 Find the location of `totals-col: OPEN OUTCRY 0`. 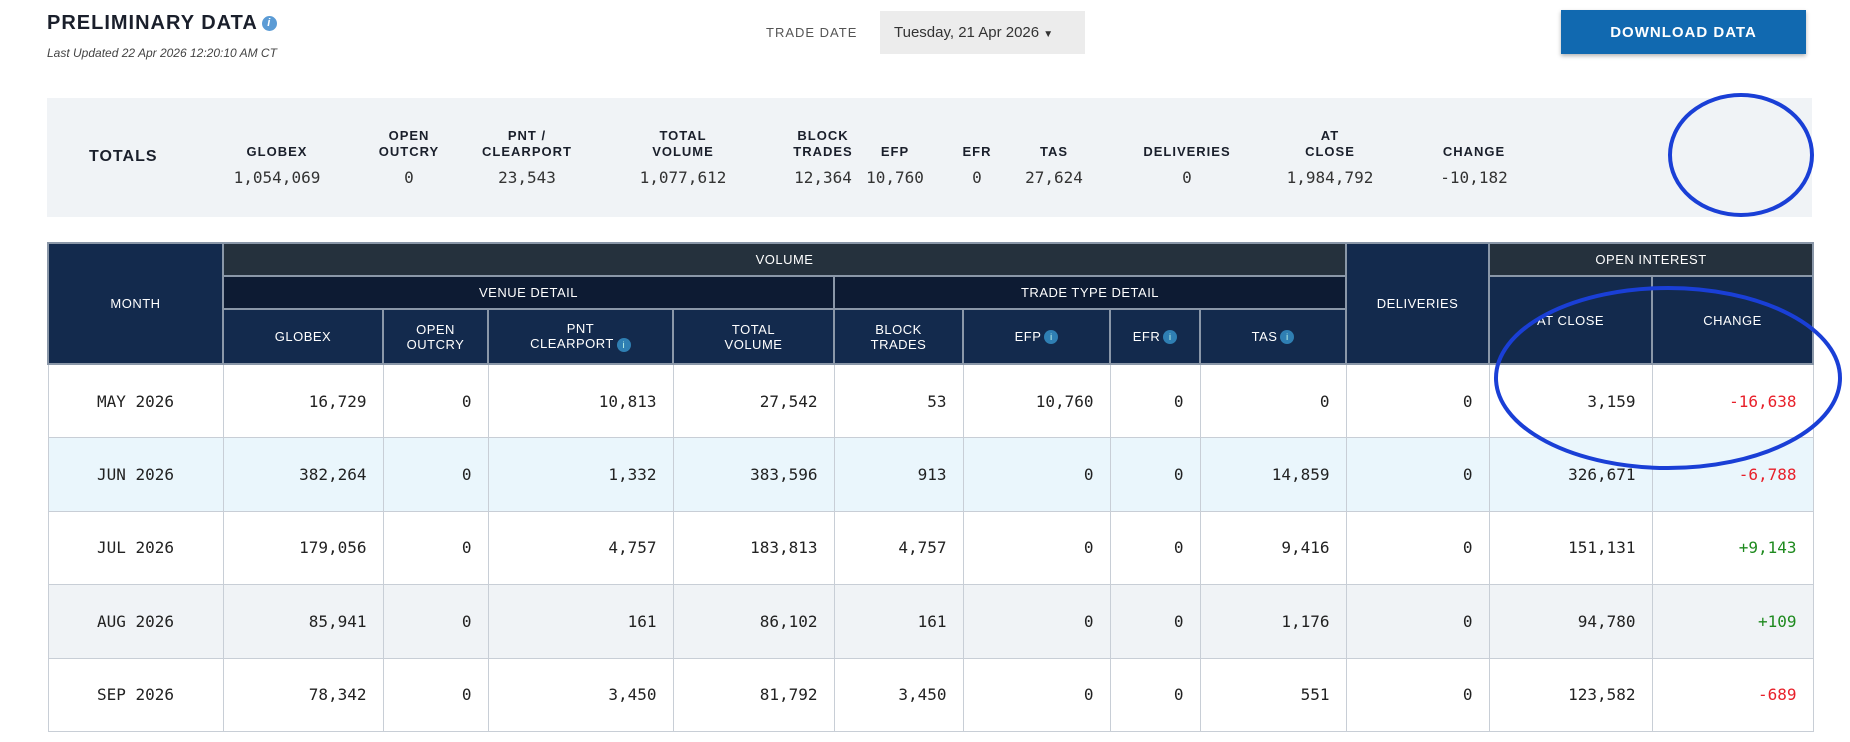

totals-col: OPEN OUTCRY 0 is located at coordinates (409, 156).